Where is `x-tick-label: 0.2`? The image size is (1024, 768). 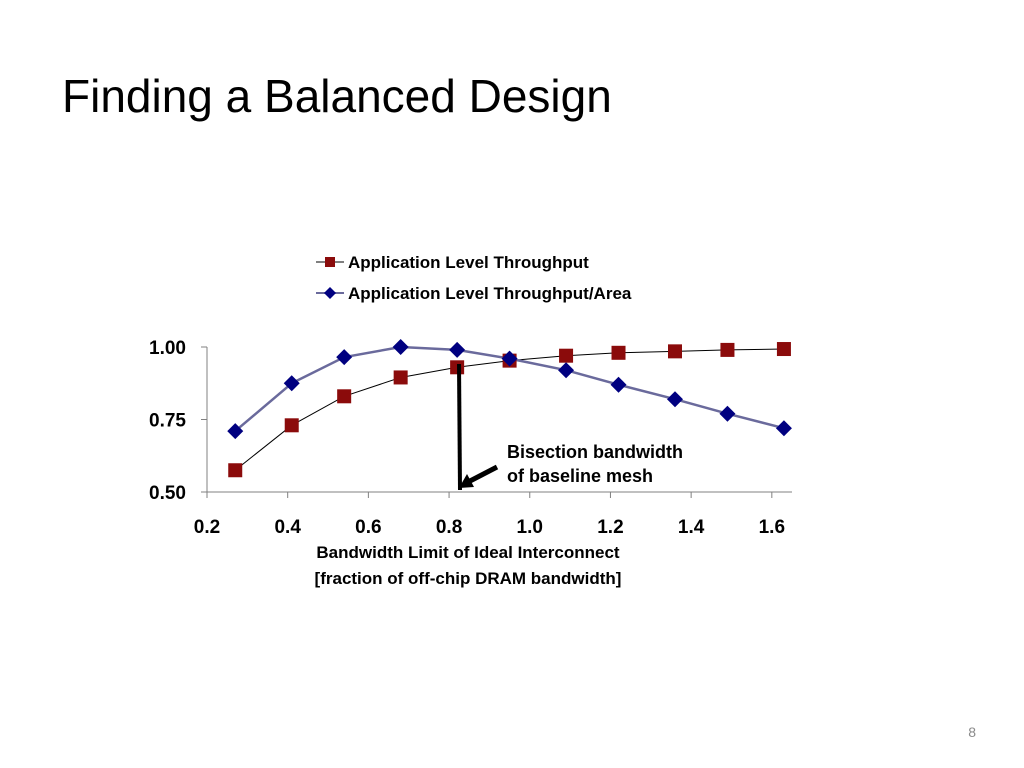 x-tick-label: 0.2 is located at coordinates (207, 527).